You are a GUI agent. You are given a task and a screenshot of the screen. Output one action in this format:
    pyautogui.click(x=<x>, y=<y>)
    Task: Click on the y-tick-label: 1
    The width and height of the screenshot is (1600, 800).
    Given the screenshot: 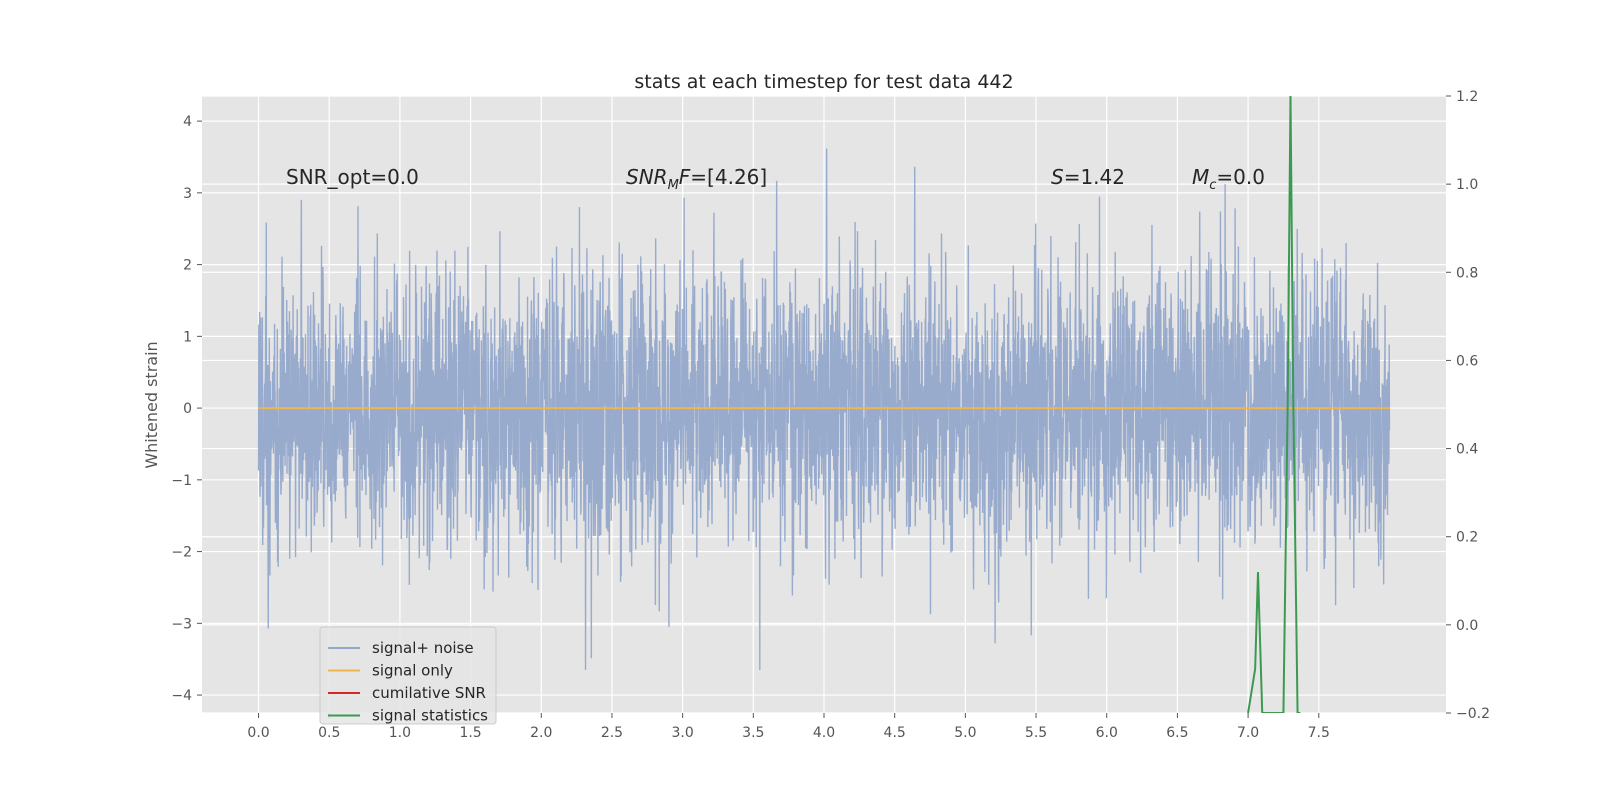 What is the action you would take?
    pyautogui.click(x=187, y=337)
    